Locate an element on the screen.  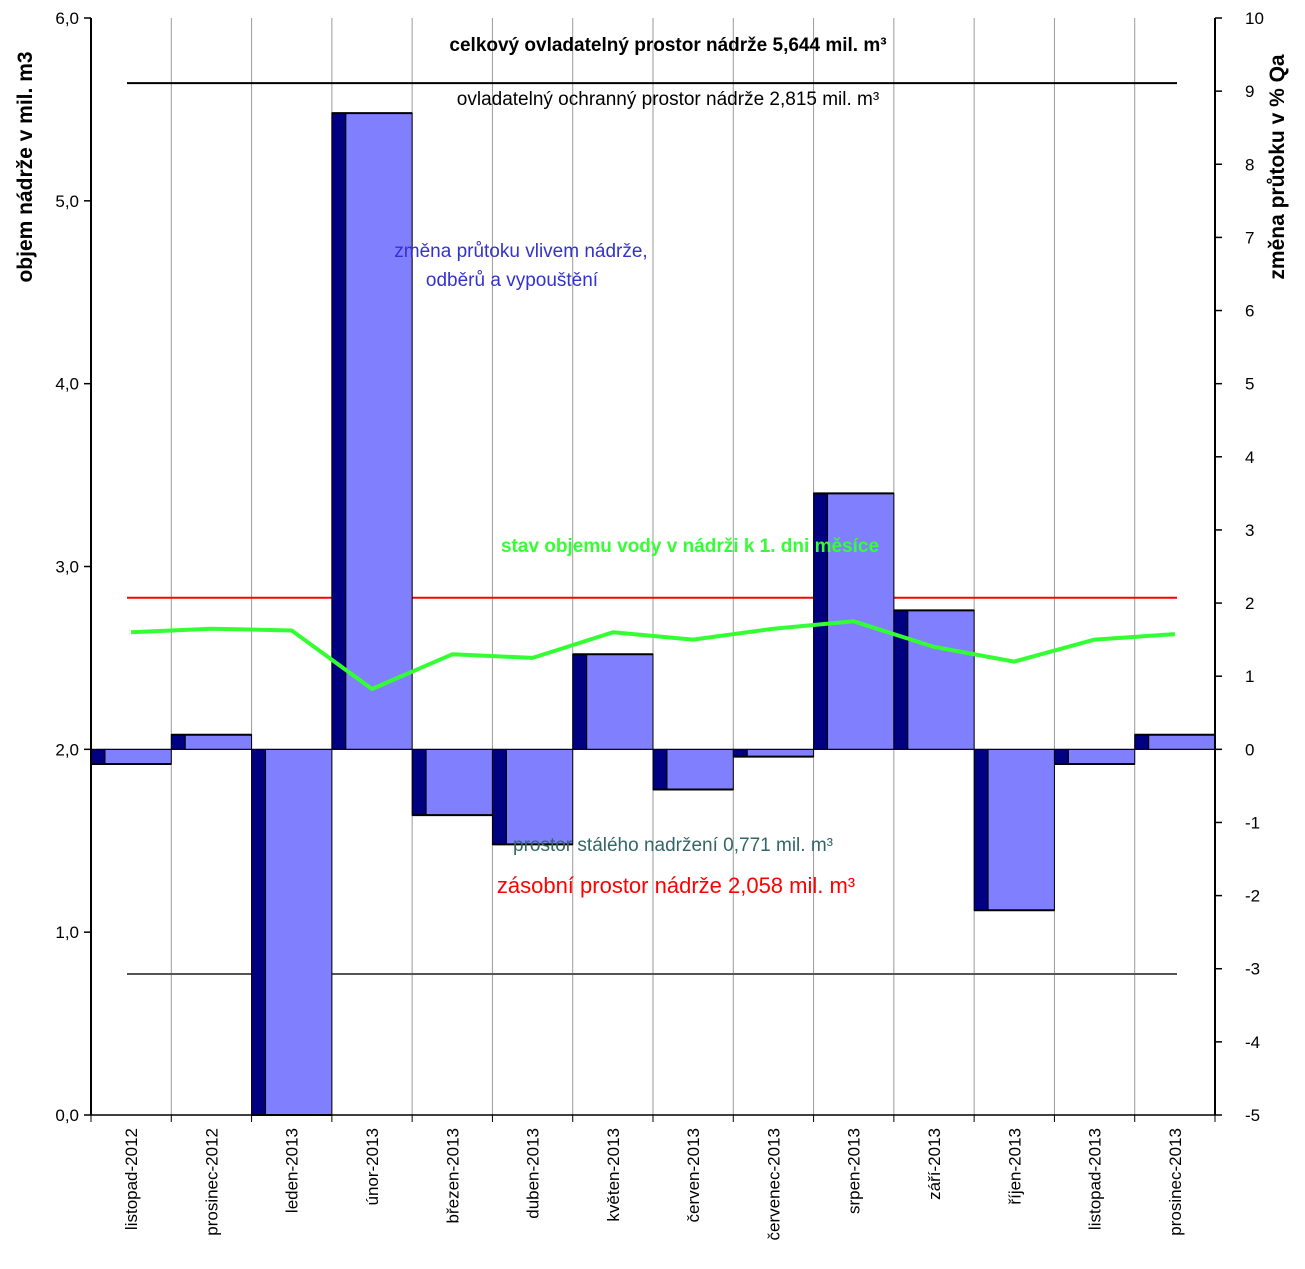
left-tick-label: 1,0 is located at coordinates (67, 932).